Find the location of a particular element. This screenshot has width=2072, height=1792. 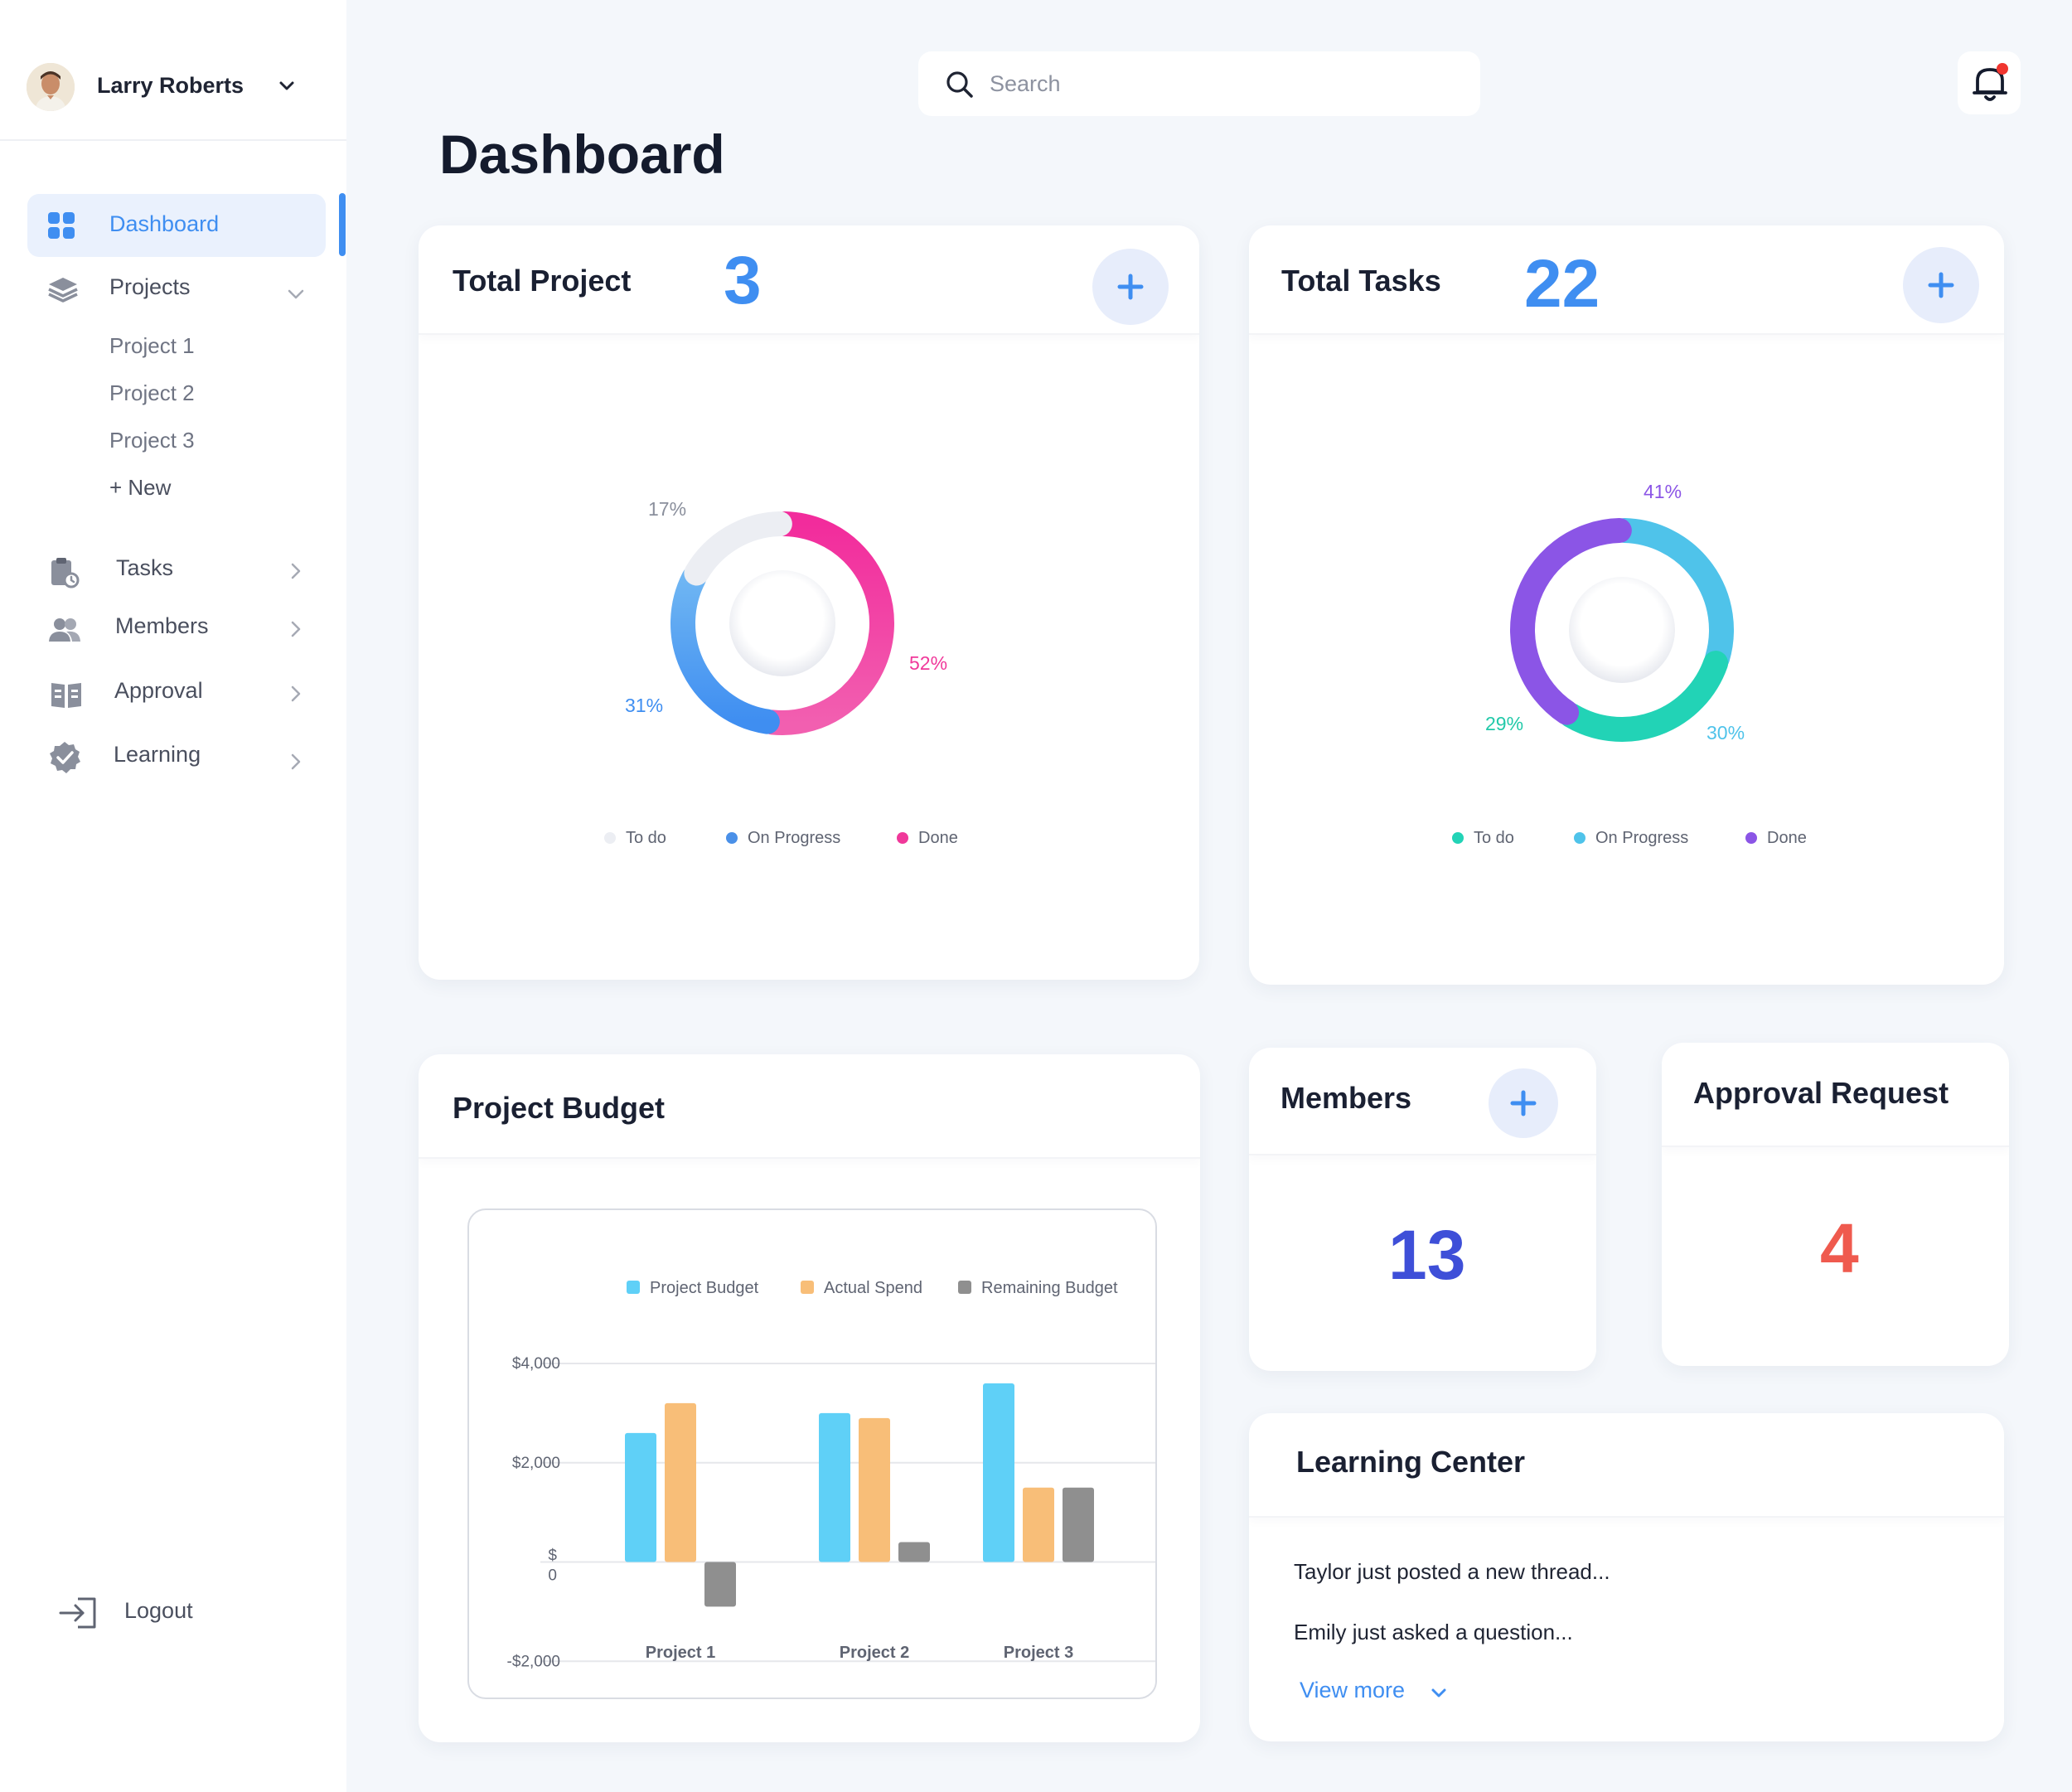

add-task-button is located at coordinates (1941, 285).